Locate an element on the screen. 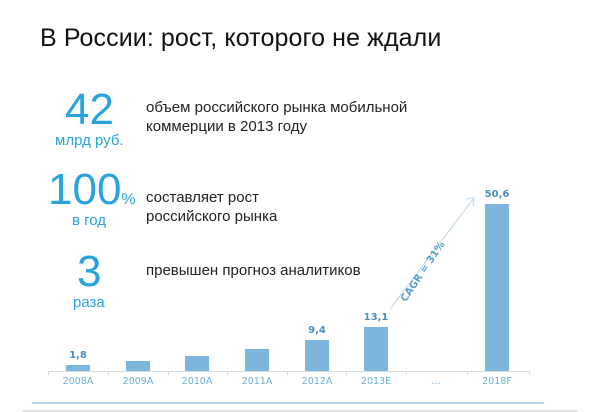 This screenshot has width=600, height=412. stat-desc-line: российского рынка is located at coordinates (212, 216).